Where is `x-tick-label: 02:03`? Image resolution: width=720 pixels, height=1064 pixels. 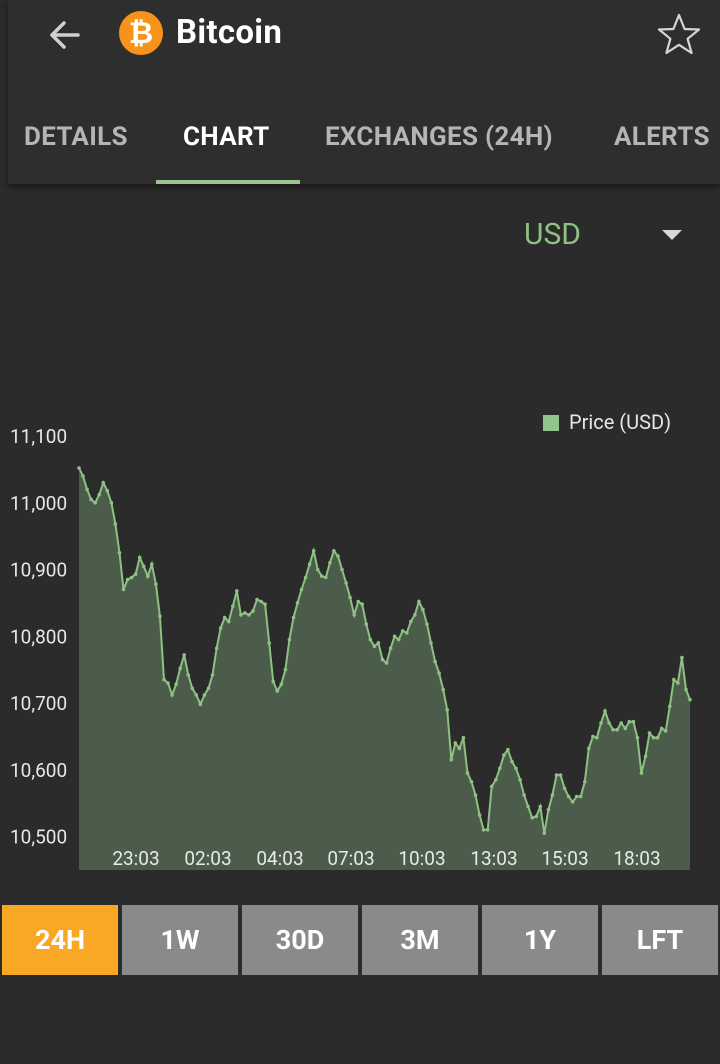 x-tick-label: 02:03 is located at coordinates (207, 858).